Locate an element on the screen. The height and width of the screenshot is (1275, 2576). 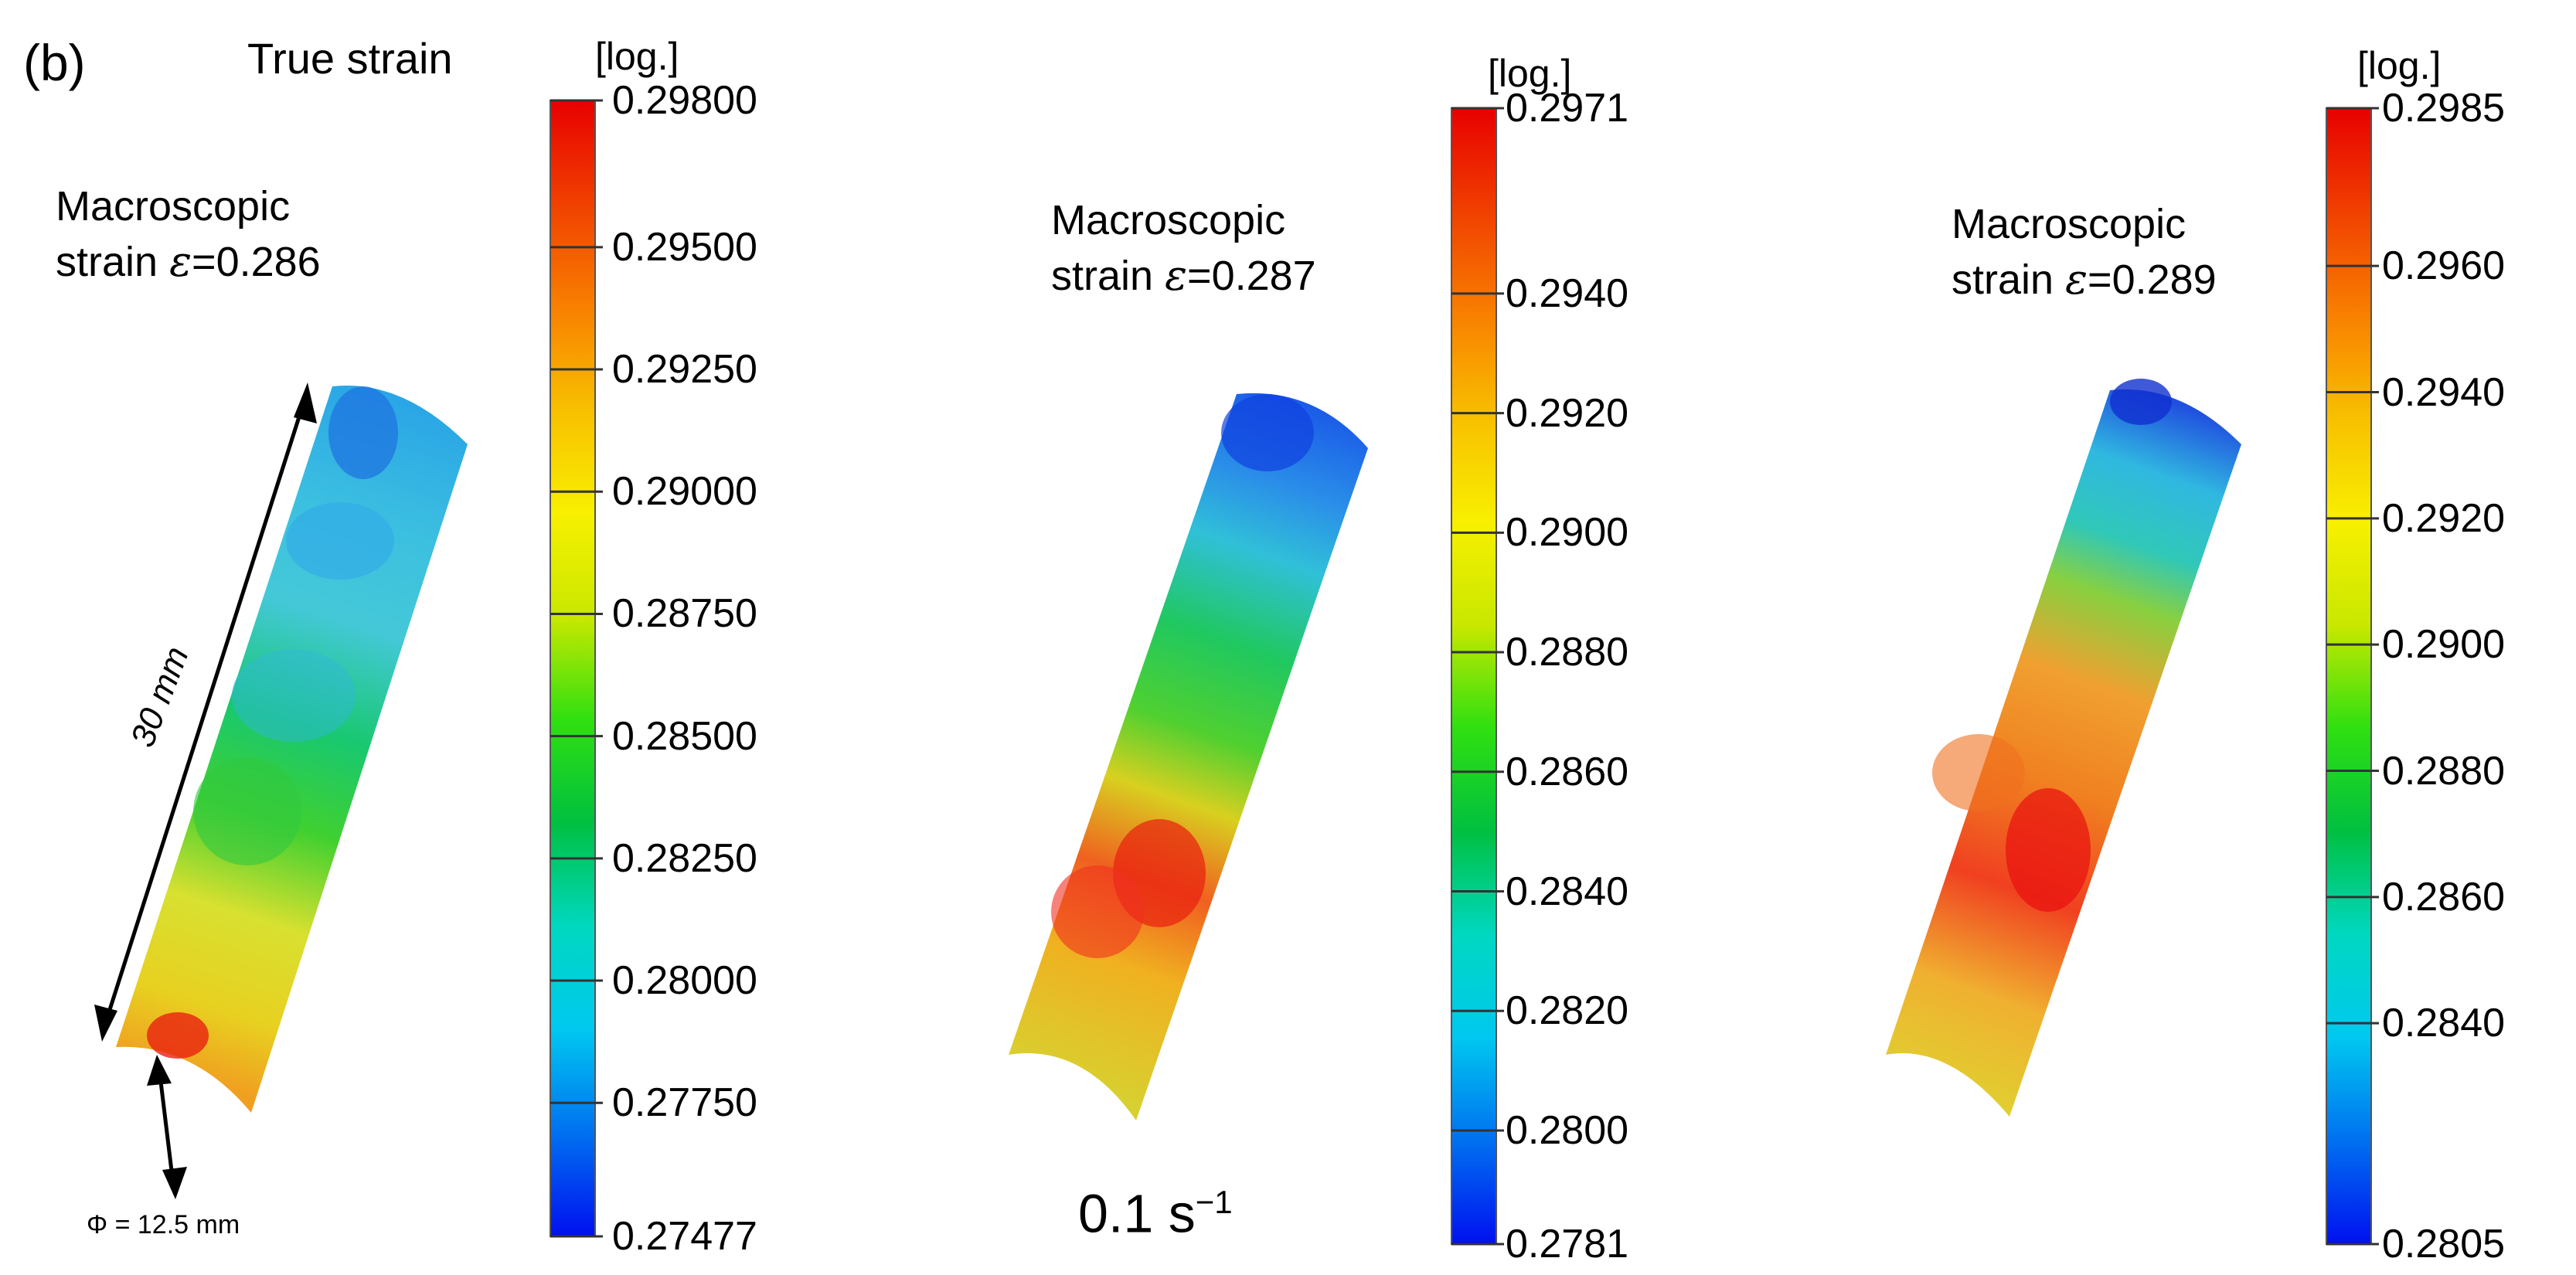
macro-strain-line2: strain ε=0.286 is located at coordinates (188, 262).